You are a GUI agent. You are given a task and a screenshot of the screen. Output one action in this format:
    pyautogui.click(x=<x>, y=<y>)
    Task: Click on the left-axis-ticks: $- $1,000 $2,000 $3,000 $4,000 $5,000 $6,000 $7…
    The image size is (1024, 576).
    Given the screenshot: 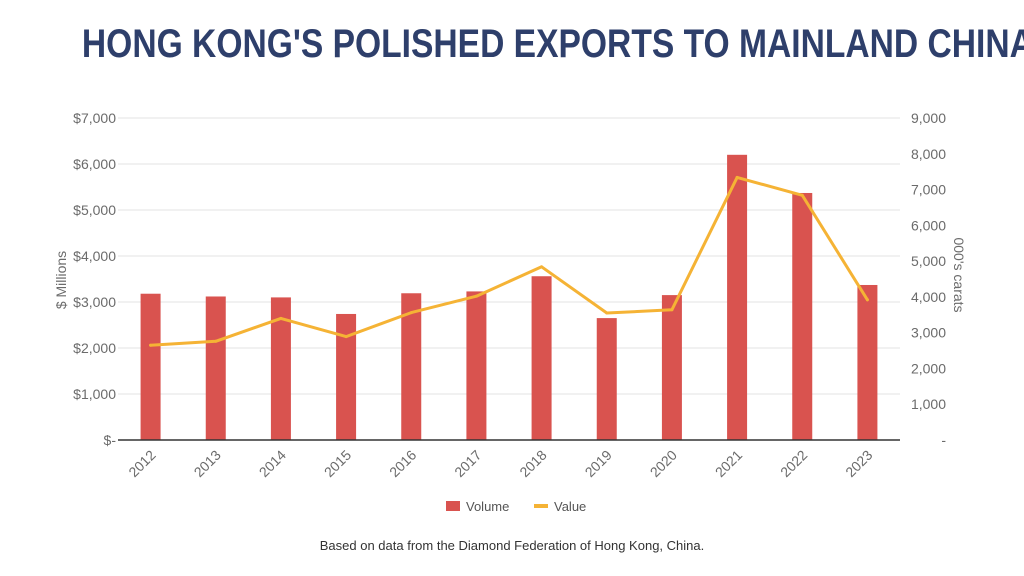 What is the action you would take?
    pyautogui.click(x=94, y=279)
    